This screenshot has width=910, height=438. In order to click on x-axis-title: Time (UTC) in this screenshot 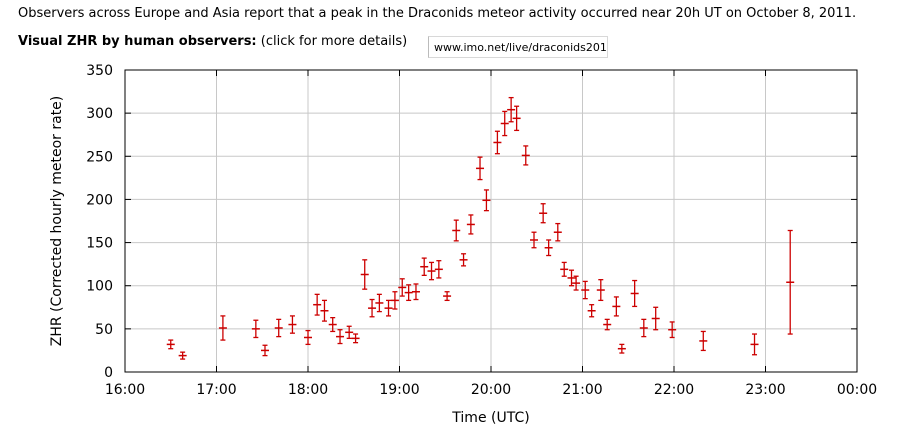, I will do `click(490, 418)`.